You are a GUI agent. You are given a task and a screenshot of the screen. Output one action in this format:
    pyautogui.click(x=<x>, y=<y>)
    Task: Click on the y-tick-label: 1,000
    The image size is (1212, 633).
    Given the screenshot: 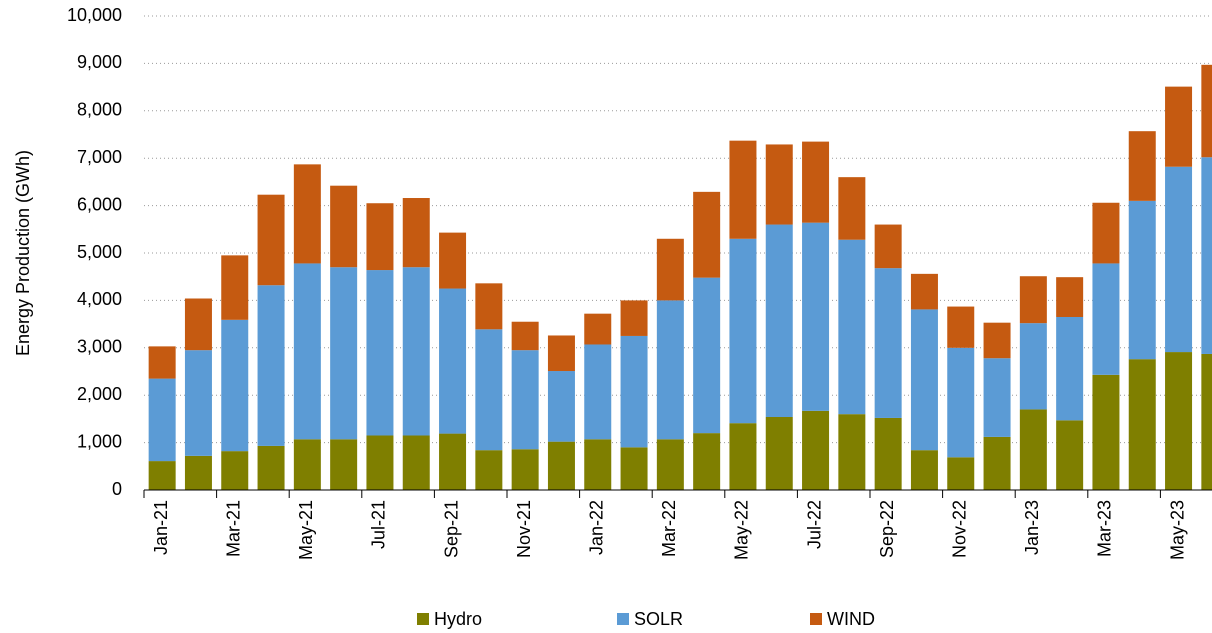 What is the action you would take?
    pyautogui.click(x=99, y=441)
    